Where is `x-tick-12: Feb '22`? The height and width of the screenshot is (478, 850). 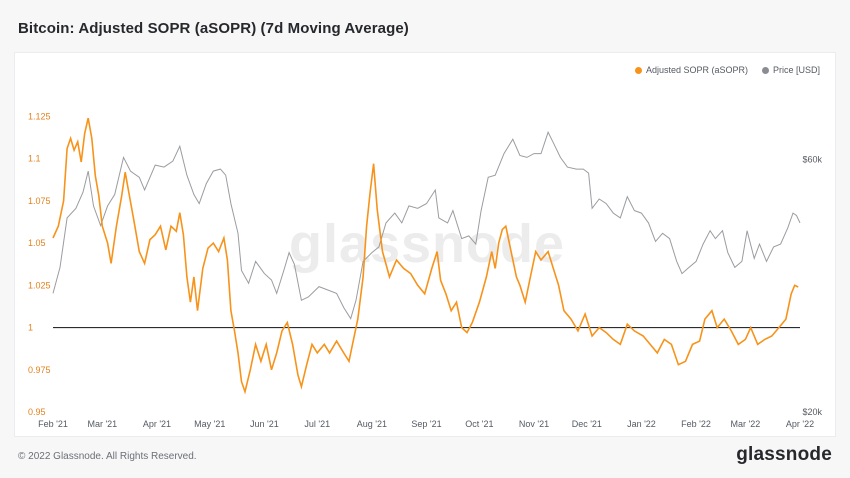 x-tick-12: Feb '22 is located at coordinates (696, 424).